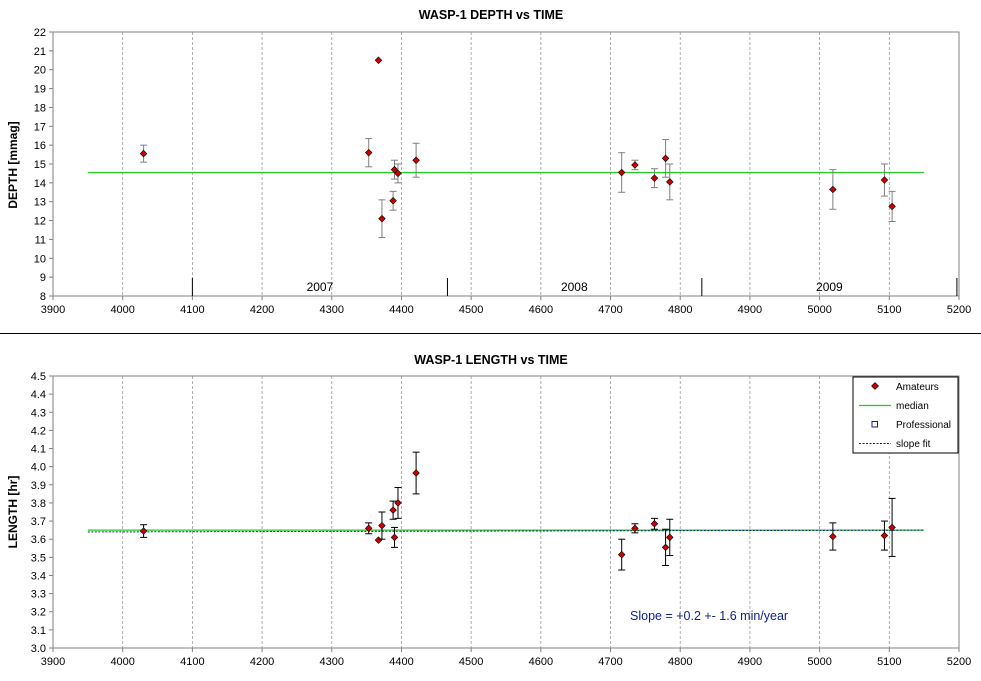  Describe the element at coordinates (923, 425) in the screenshot. I see `legend-label-professional: Professional` at that location.